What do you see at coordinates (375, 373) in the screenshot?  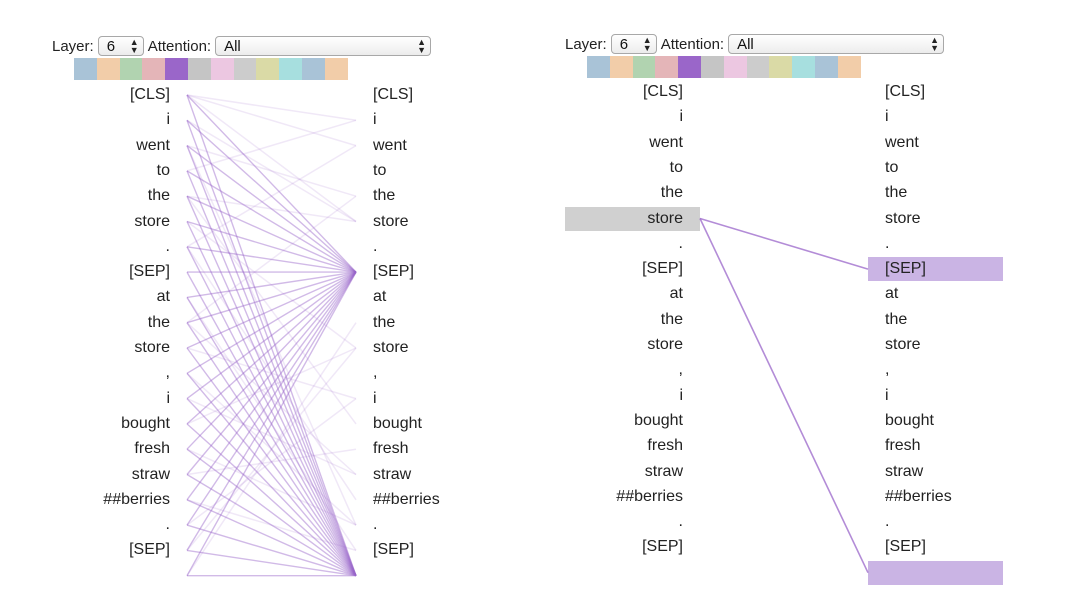 I see `target-token: ,` at bounding box center [375, 373].